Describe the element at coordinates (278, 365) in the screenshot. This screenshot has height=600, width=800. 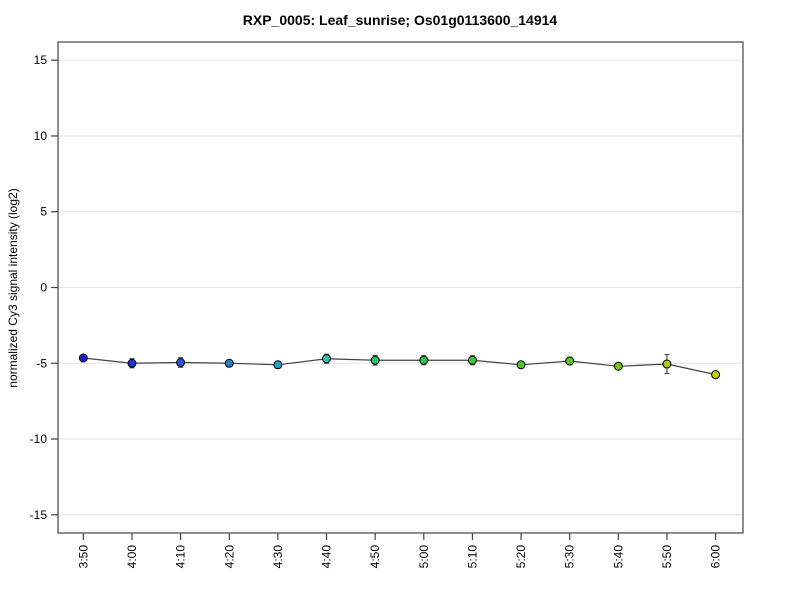
I see `data-point-4:30` at that location.